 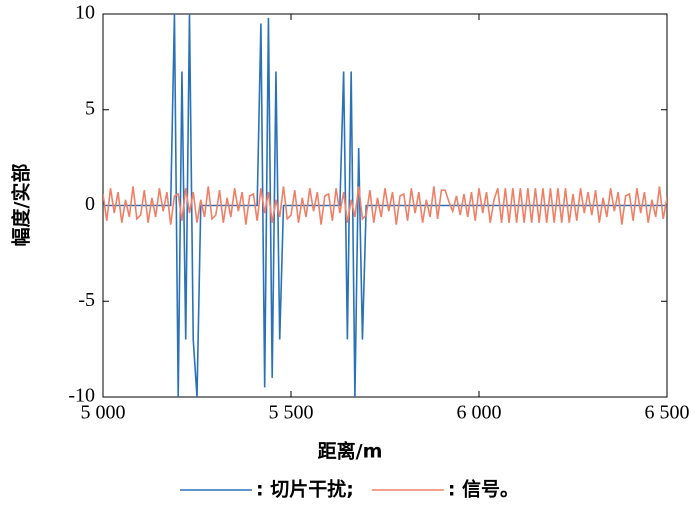 What do you see at coordinates (483, 489) in the screenshot?
I see `legend-label: : 信号。` at bounding box center [483, 489].